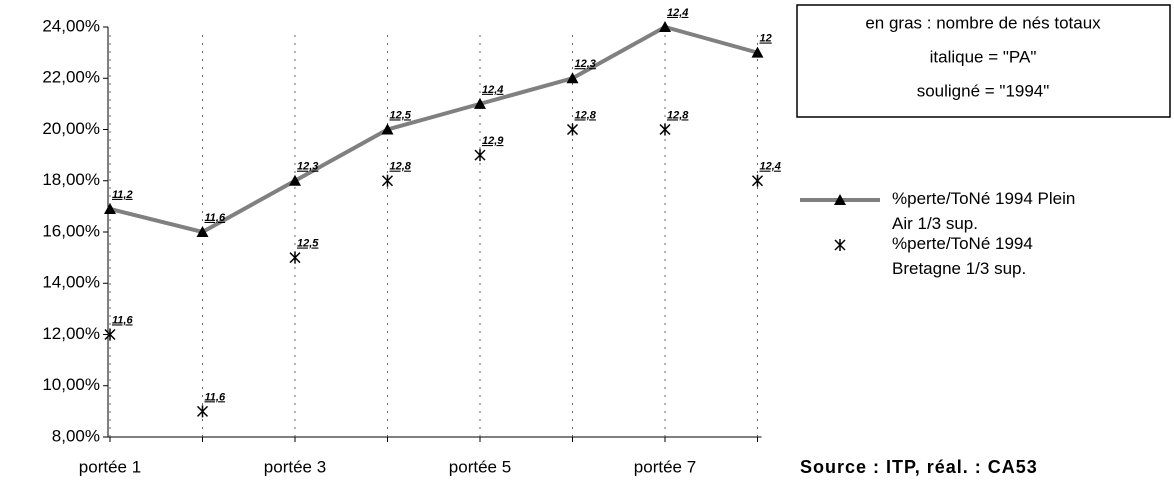 Image resolution: width=1174 pixels, height=483 pixels. What do you see at coordinates (71, 333) in the screenshot?
I see `y-tick-label: 12,00%` at bounding box center [71, 333].